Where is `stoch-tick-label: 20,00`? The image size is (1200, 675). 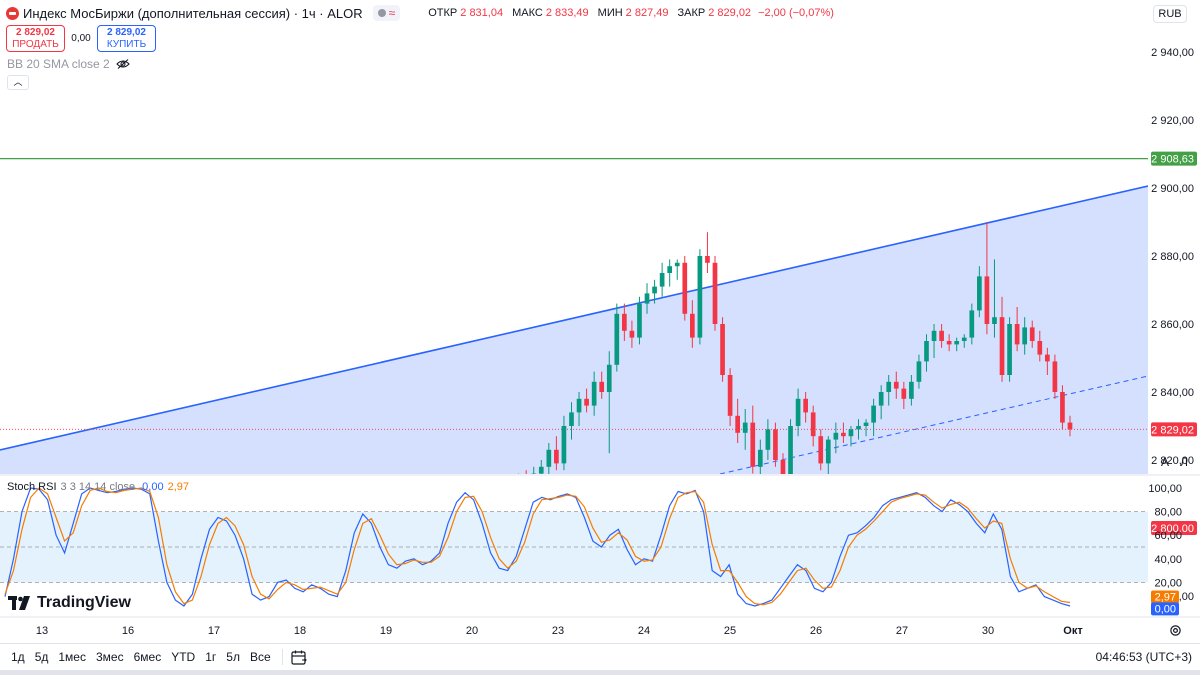
stoch-tick-label: 20,00 is located at coordinates (1168, 583).